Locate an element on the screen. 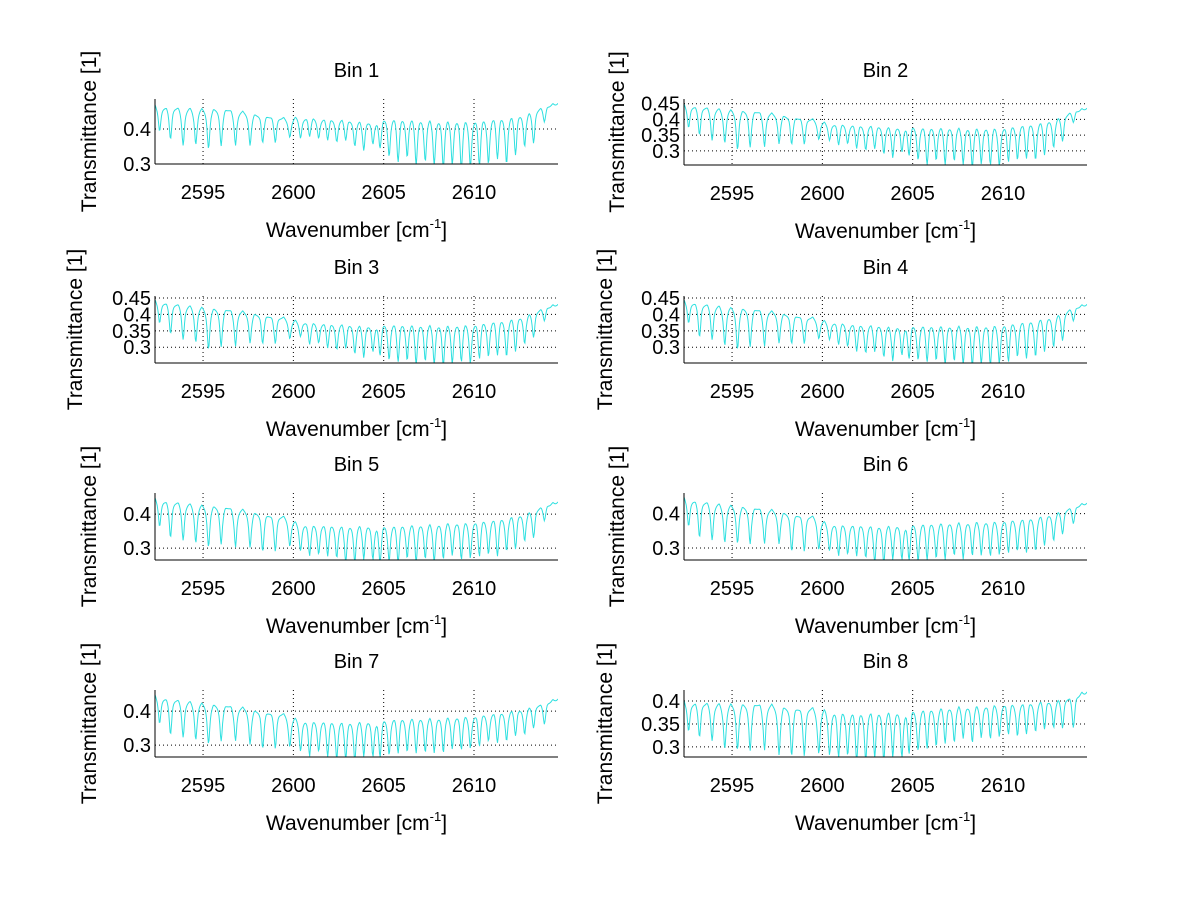 The height and width of the screenshot is (901, 1200). subplot-title: Bin 2 is located at coordinates (886, 71).